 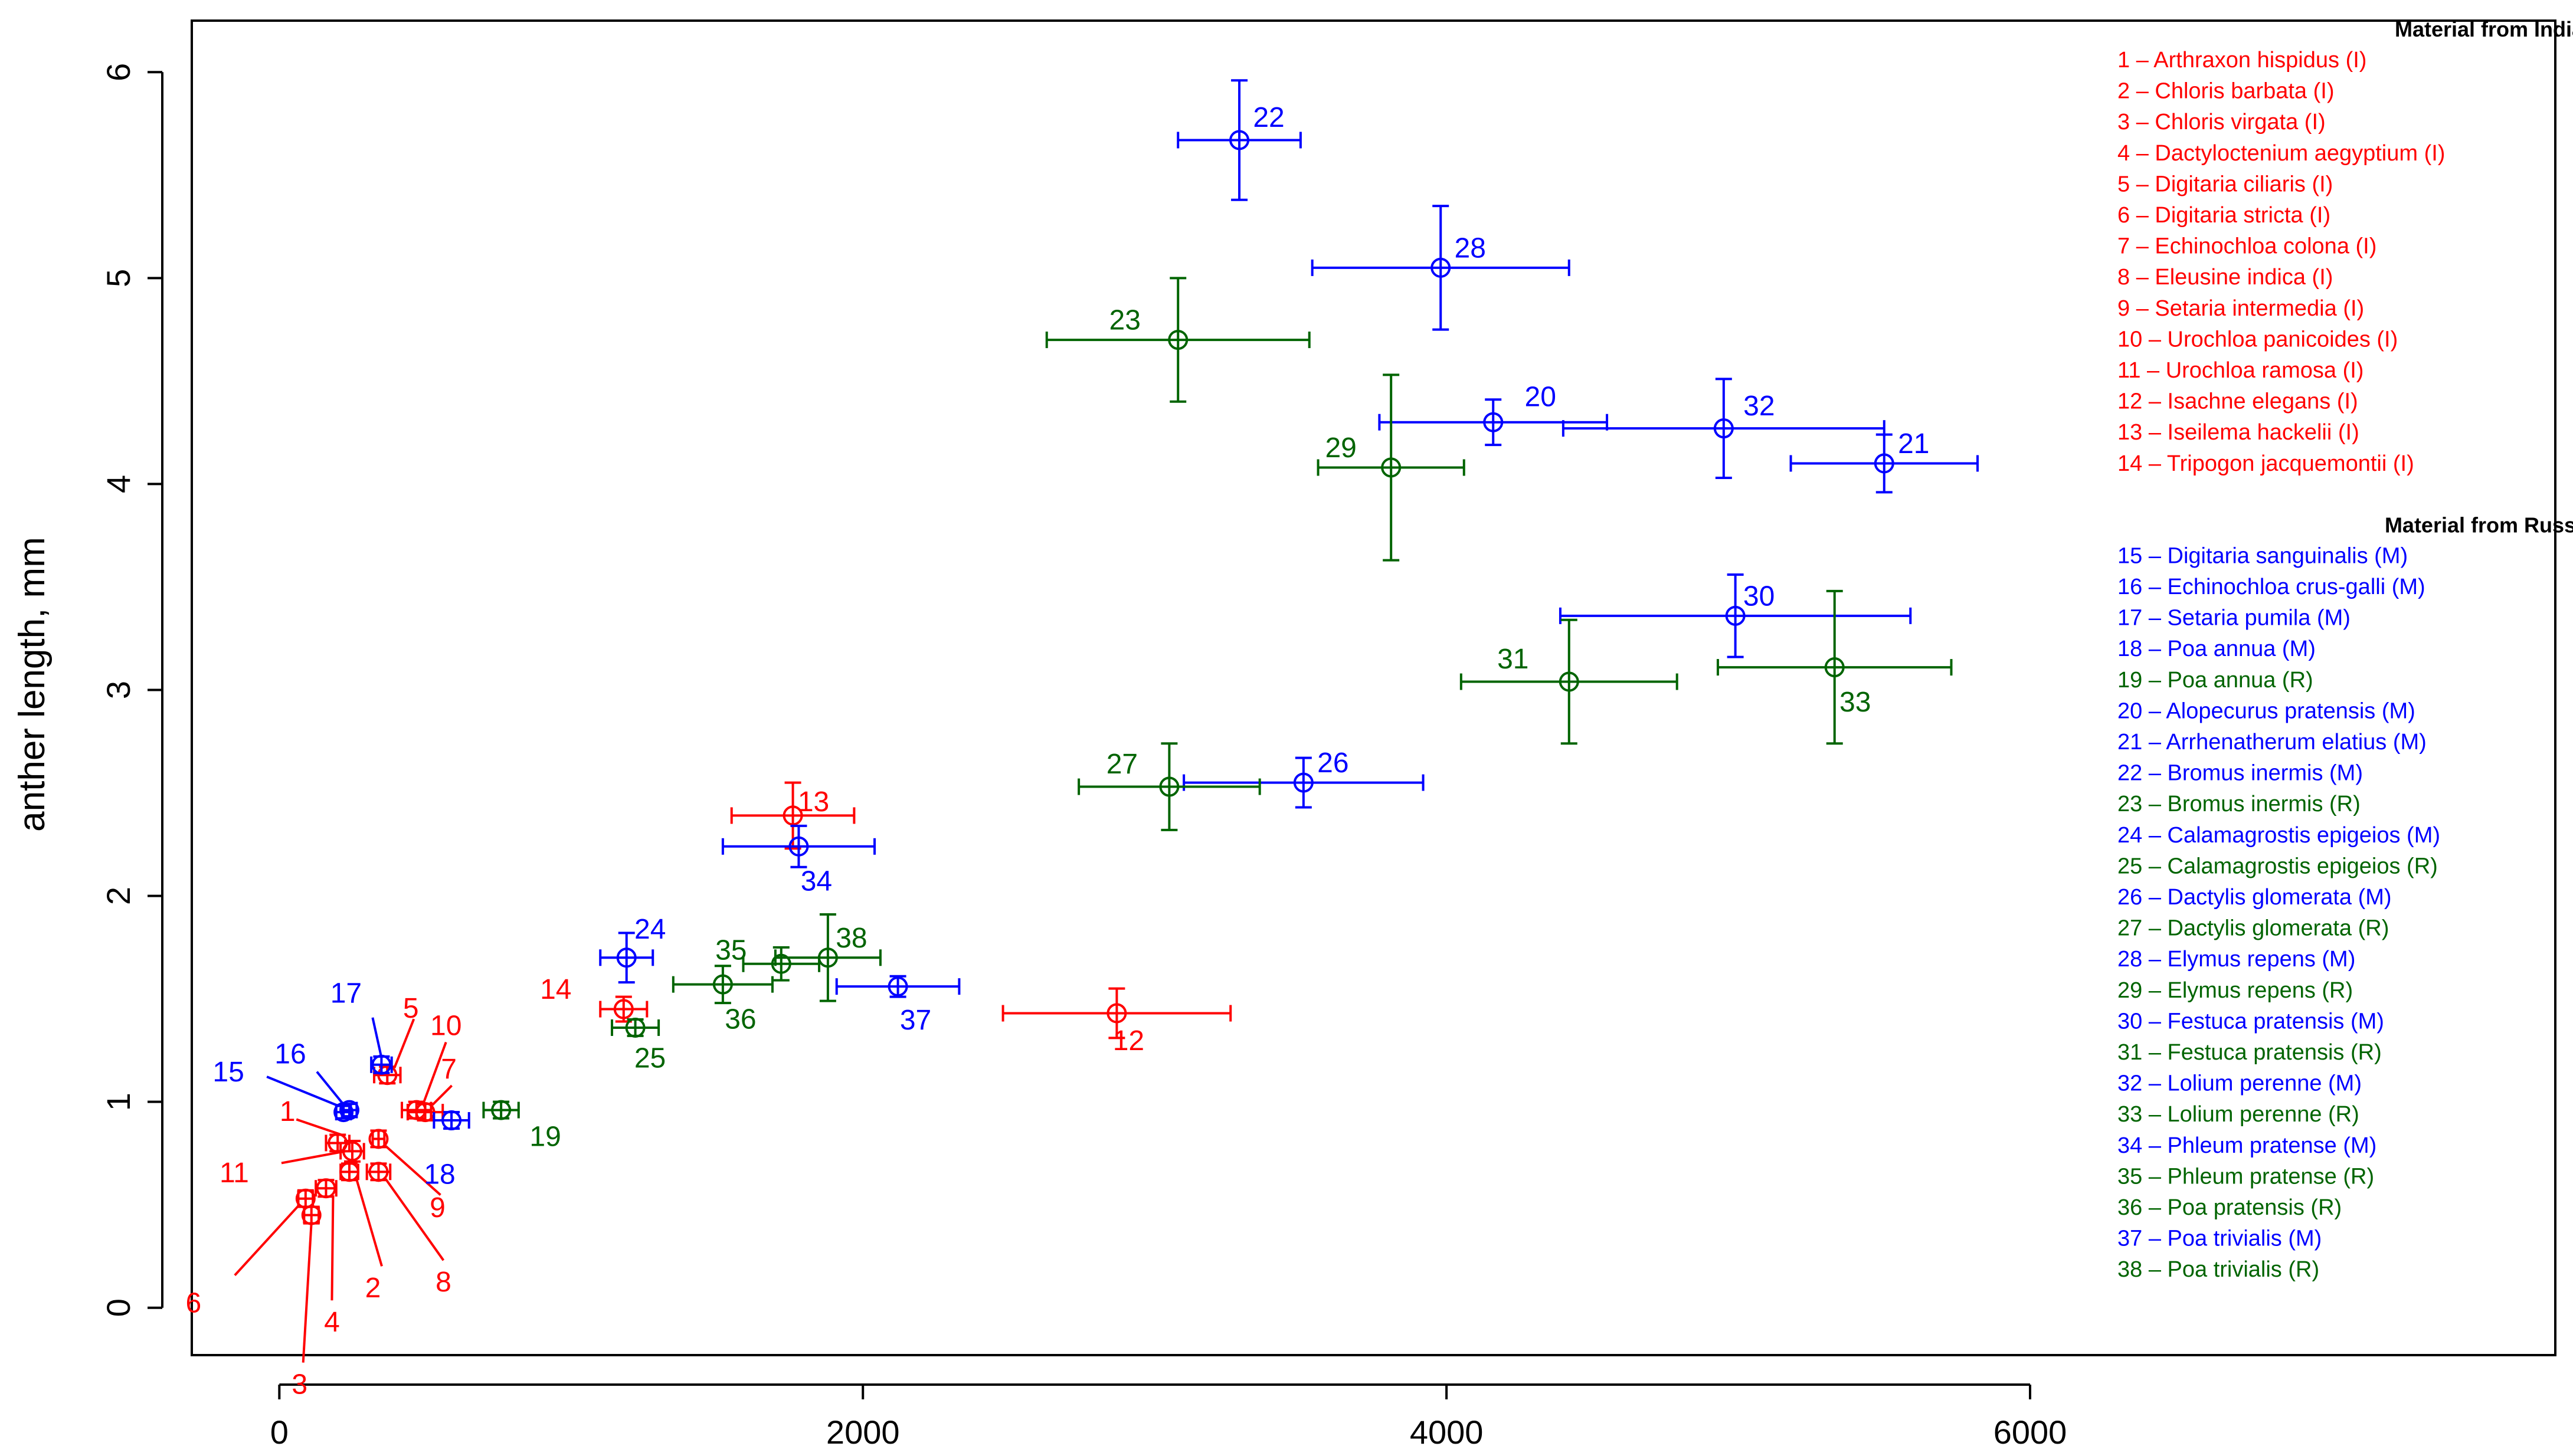 What do you see at coordinates (2224, 215) in the screenshot?
I see `legend-item-6: 6 – Digitaria stricta (I)` at bounding box center [2224, 215].